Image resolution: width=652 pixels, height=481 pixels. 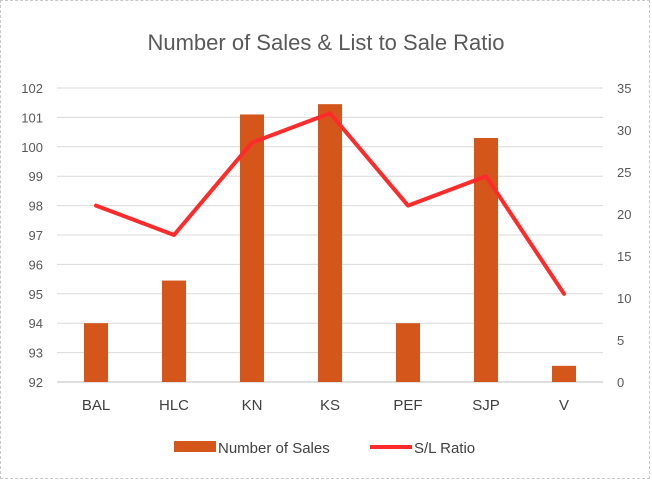 I want to click on category-label: BAL, so click(x=96, y=405).